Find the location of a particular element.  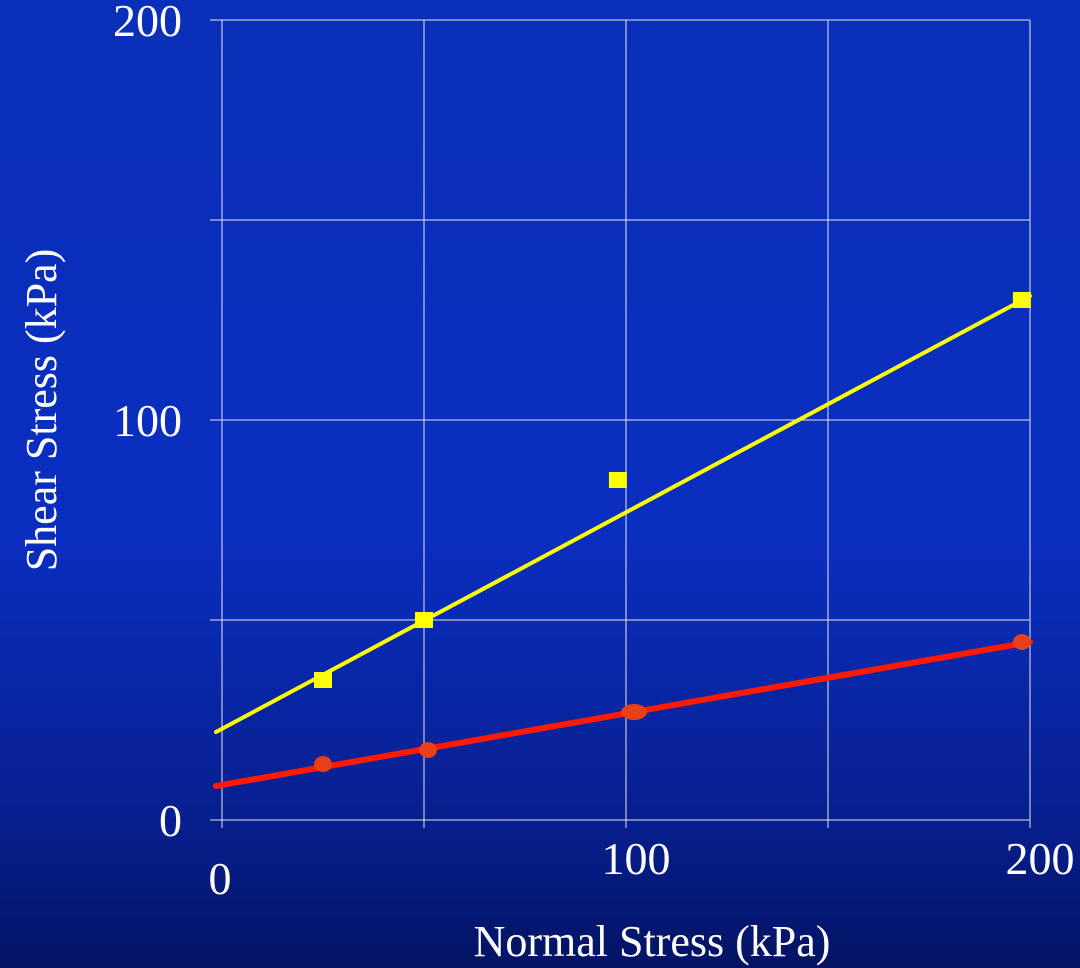

x-tick-label: 0 is located at coordinates (220, 878).